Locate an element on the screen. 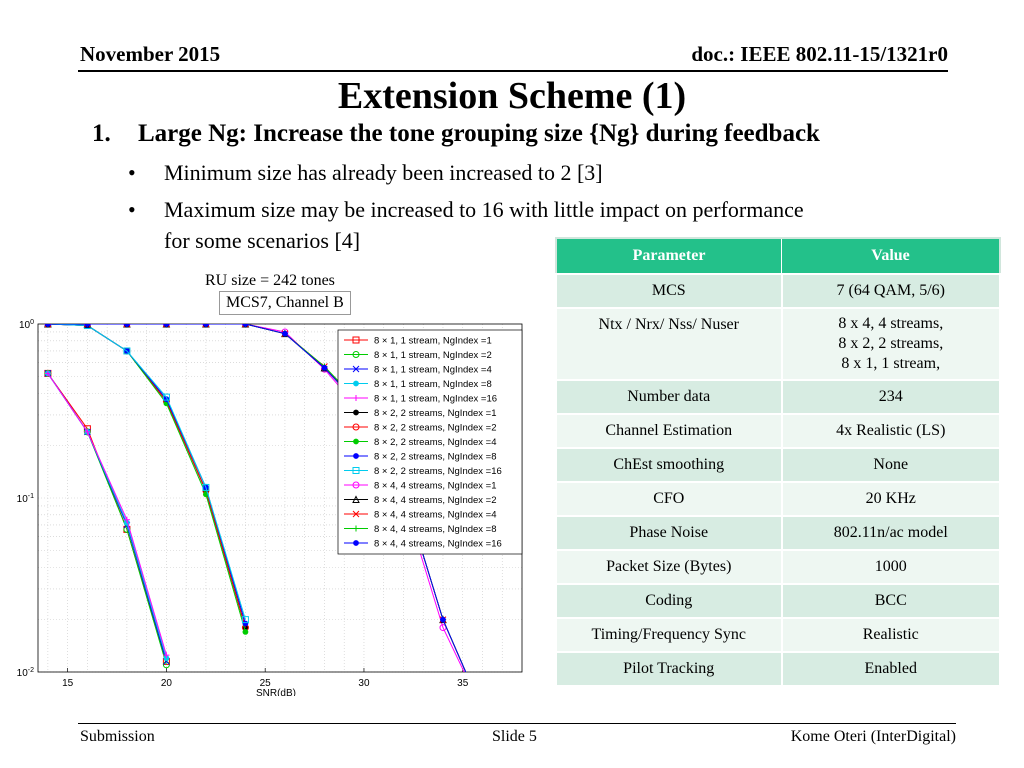 The image size is (1024, 768). legend-entry: 8 × 2, 2 streams, NgIndex =2 is located at coordinates (435, 428).